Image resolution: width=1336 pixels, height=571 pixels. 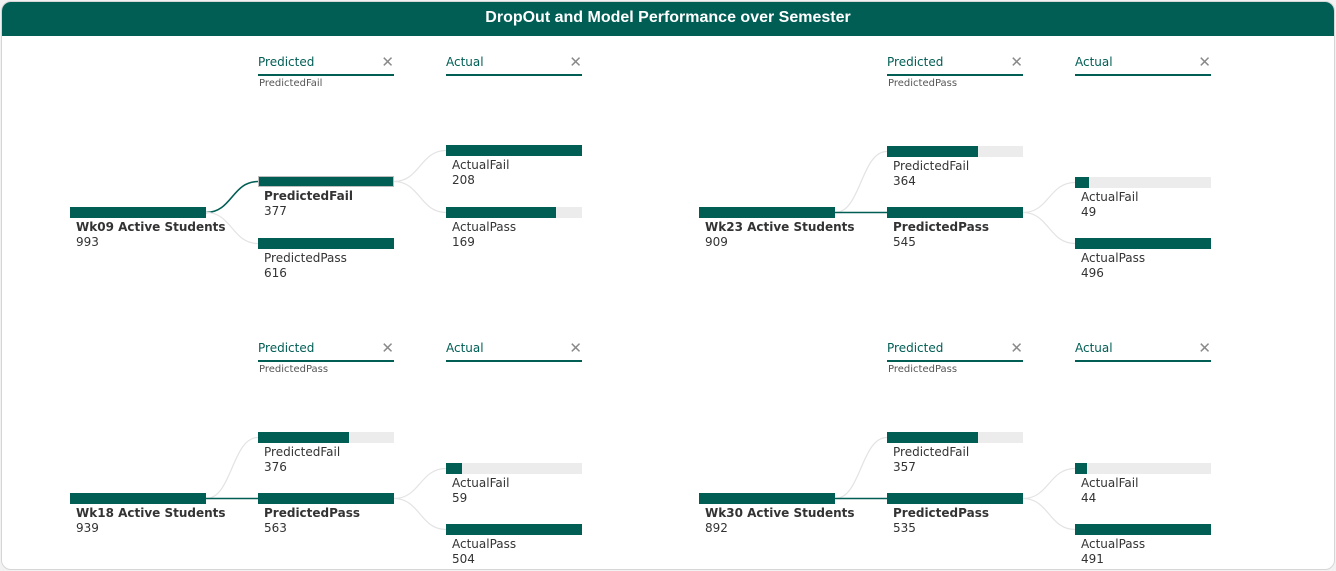 What do you see at coordinates (87, 242) in the screenshot?
I see `root-value: 993` at bounding box center [87, 242].